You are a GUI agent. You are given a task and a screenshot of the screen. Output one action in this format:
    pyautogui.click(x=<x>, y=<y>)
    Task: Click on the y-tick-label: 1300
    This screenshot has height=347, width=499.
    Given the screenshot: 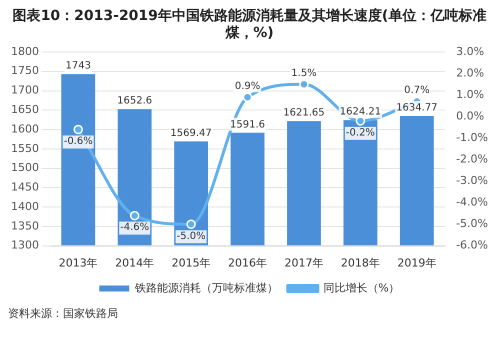 What is the action you would take?
    pyautogui.click(x=24, y=245)
    